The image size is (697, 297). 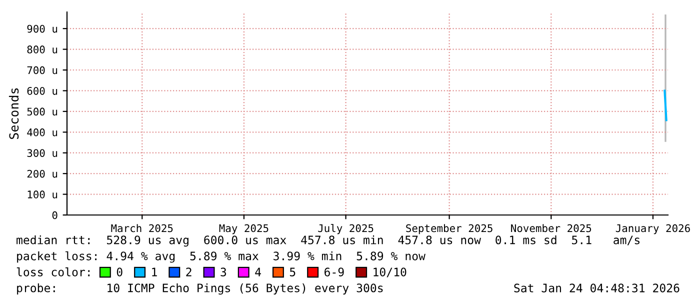 What do you see at coordinates (449, 229) in the screenshot?
I see `x-tick-label: September 2025` at bounding box center [449, 229].